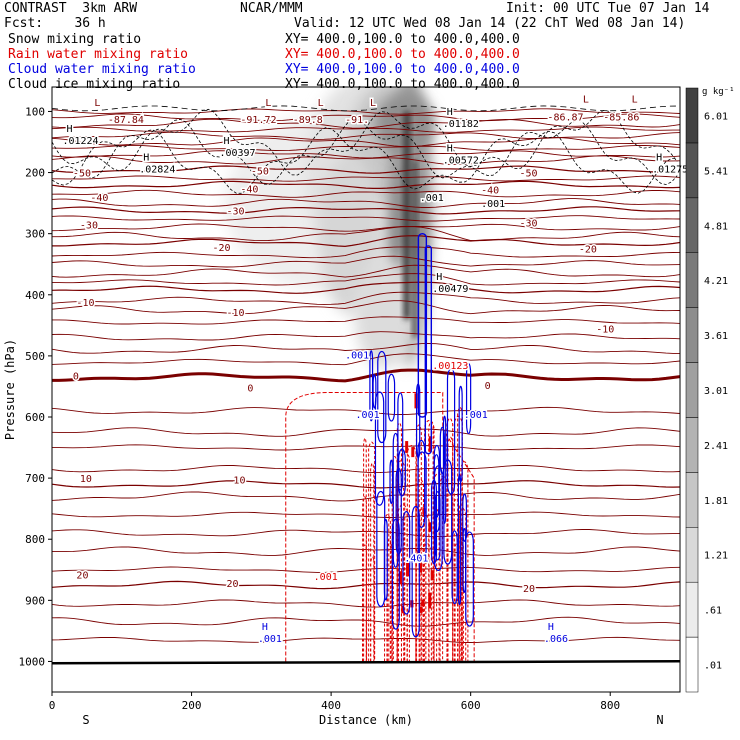 This screenshot has width=740, height=740. What do you see at coordinates (610, 705) in the screenshot?
I see `x-tick-label: 800` at bounding box center [610, 705].